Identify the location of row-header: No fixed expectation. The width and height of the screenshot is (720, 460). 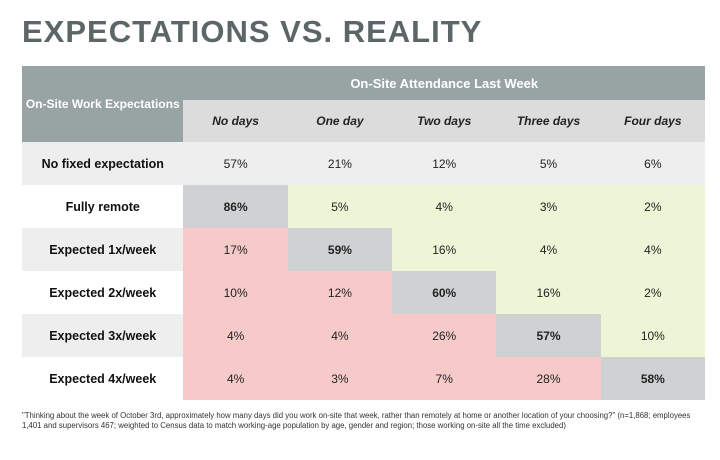
(103, 163).